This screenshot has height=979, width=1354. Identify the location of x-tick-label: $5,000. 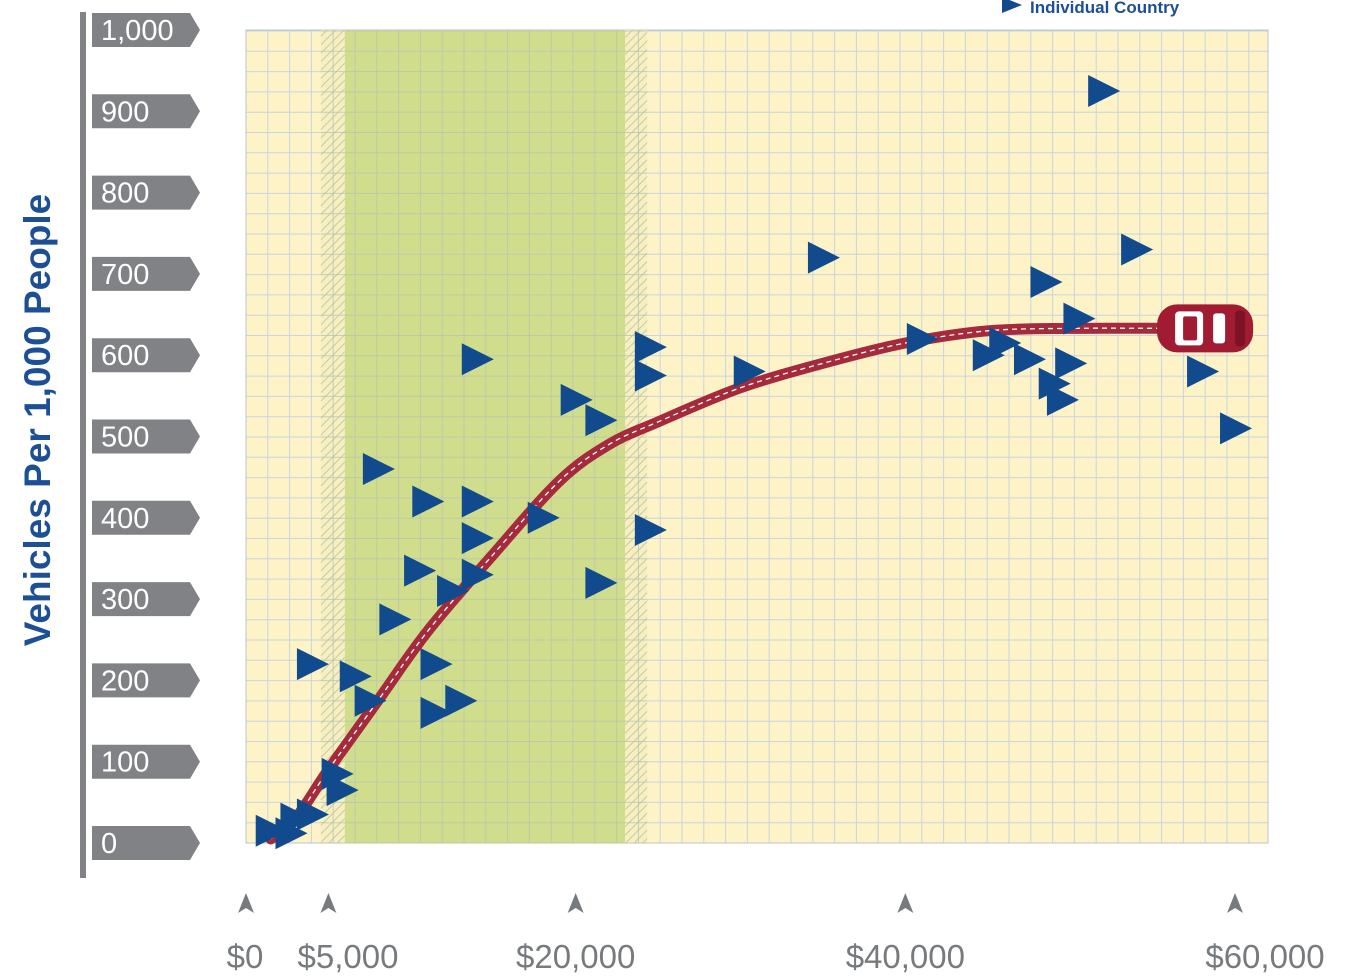
(348, 956).